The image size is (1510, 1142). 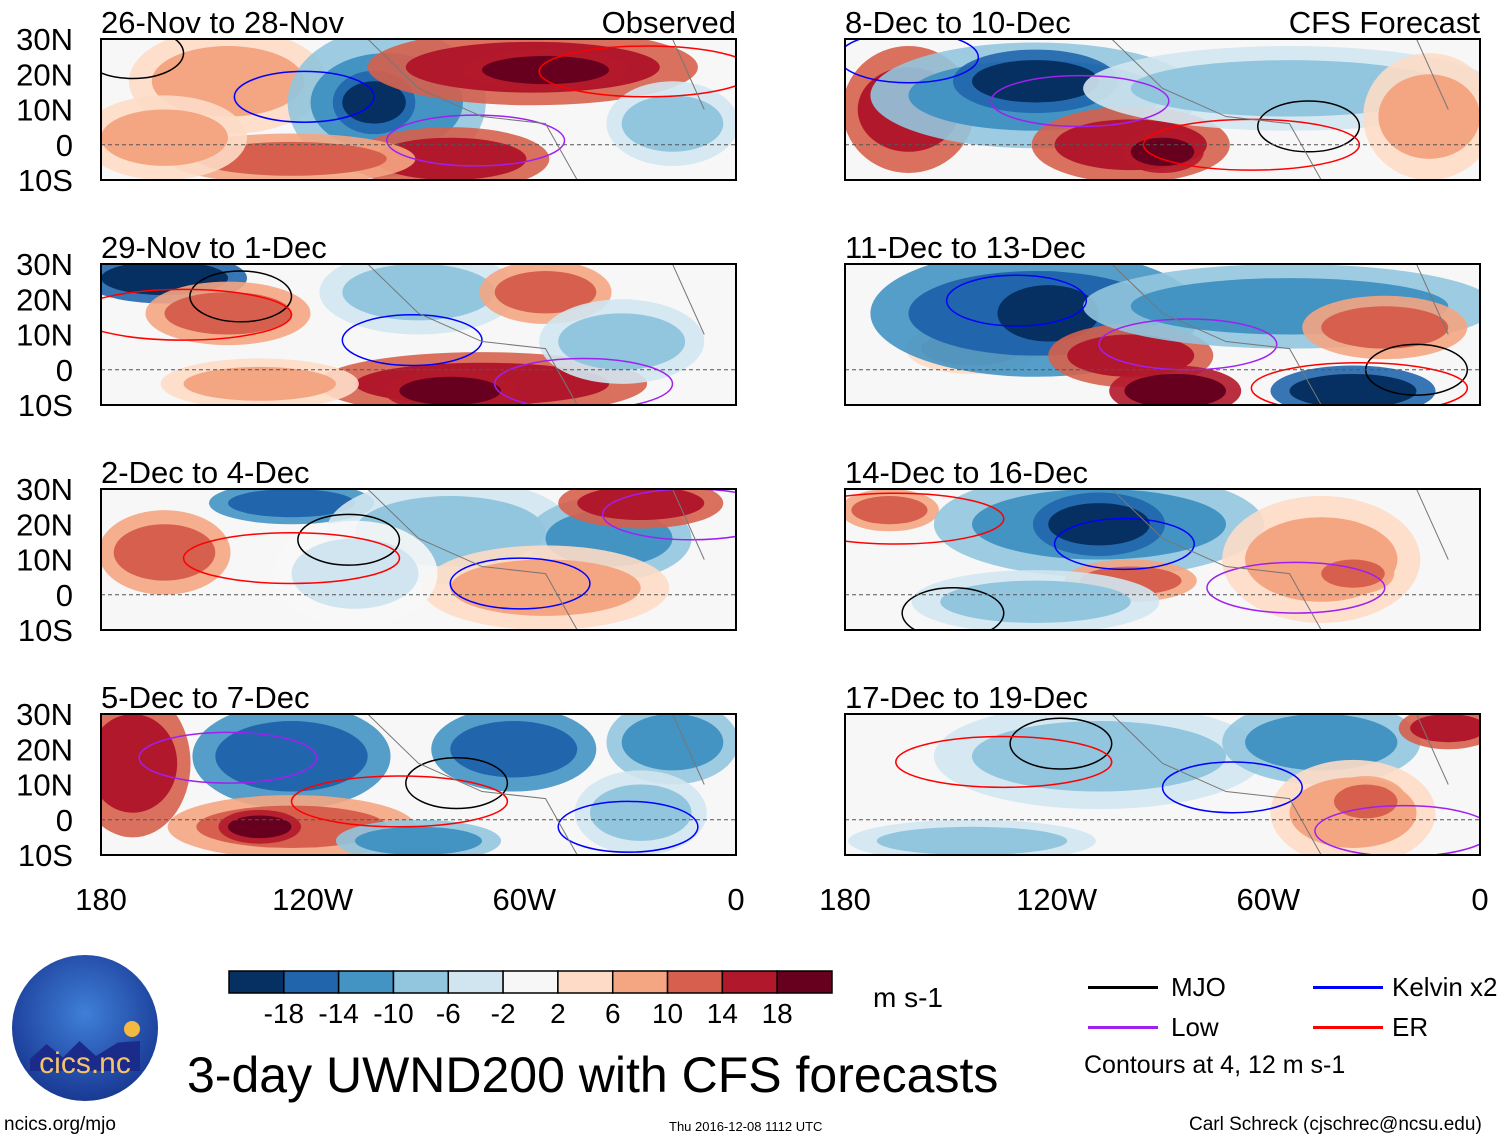 I want to click on panel-title: 2-Dec to 4-Dec, so click(x=205, y=472).